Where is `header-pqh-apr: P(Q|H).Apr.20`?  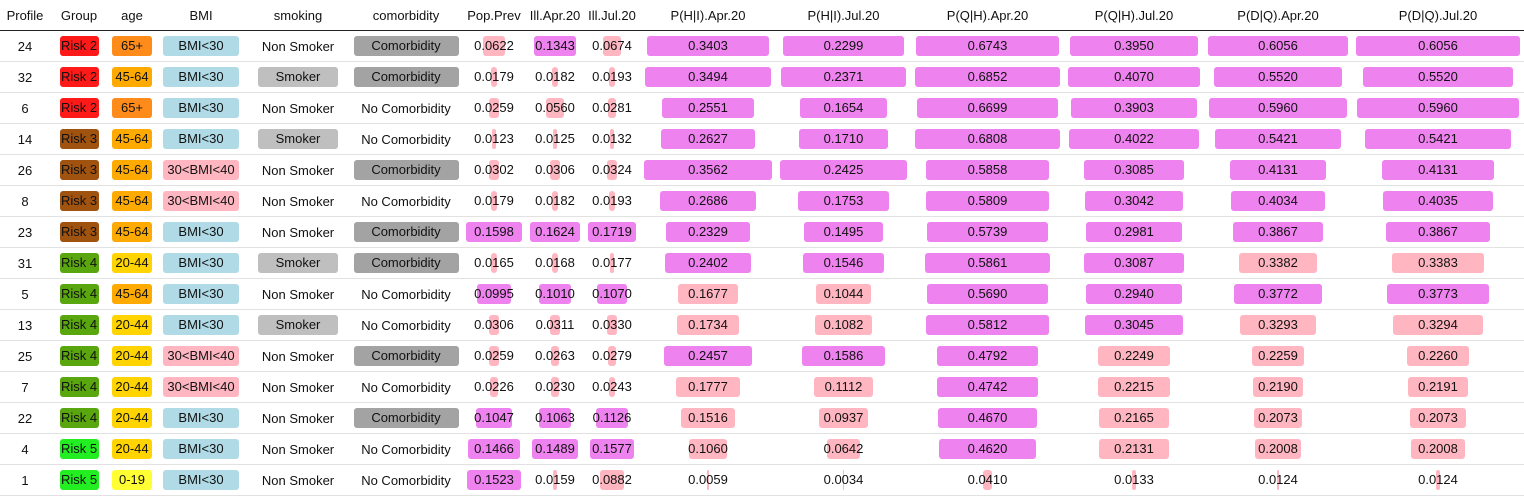 header-pqh-apr: P(Q|H).Apr.20 is located at coordinates (987, 15).